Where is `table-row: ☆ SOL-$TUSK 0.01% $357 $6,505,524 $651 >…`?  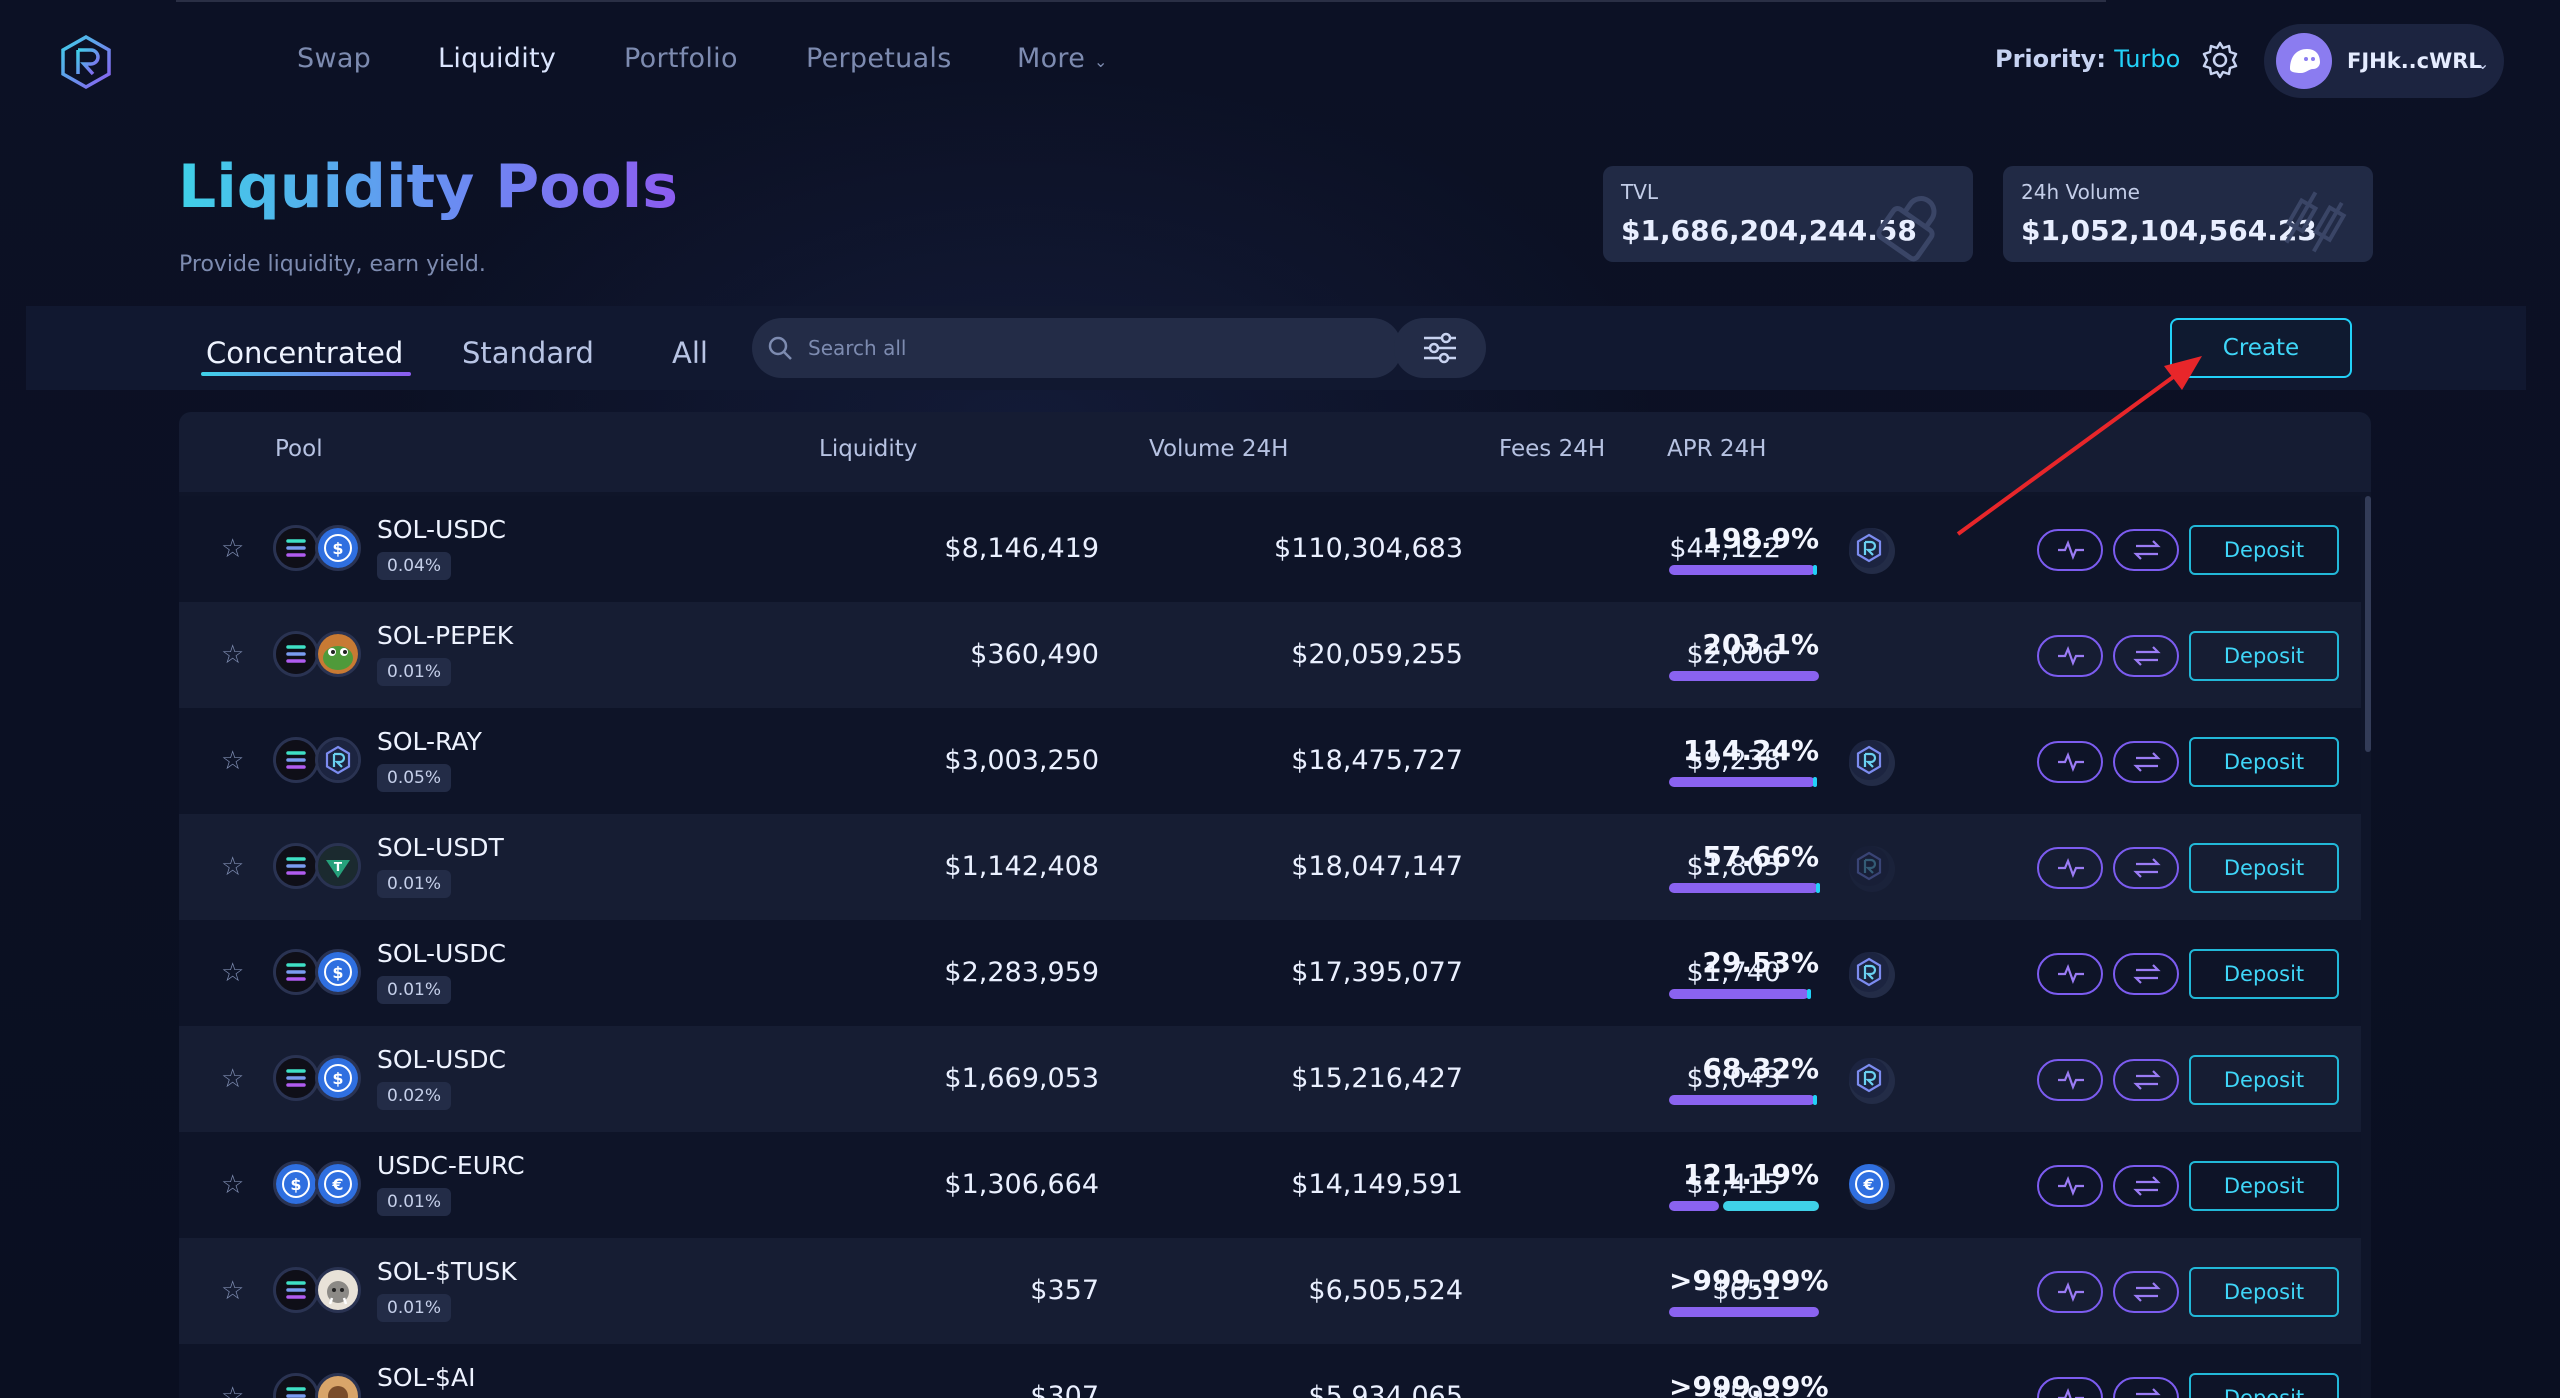
table-row: ☆ SOL-$TUSK 0.01% $357 $6,505,524 $651 >… is located at coordinates (1270, 1291).